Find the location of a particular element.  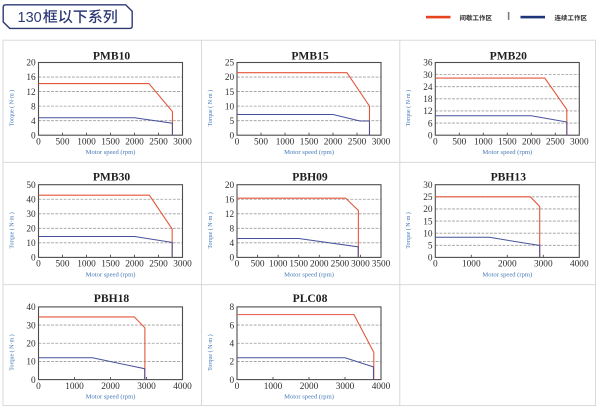

svg-text: PMB20 is located at coordinates (509, 55).